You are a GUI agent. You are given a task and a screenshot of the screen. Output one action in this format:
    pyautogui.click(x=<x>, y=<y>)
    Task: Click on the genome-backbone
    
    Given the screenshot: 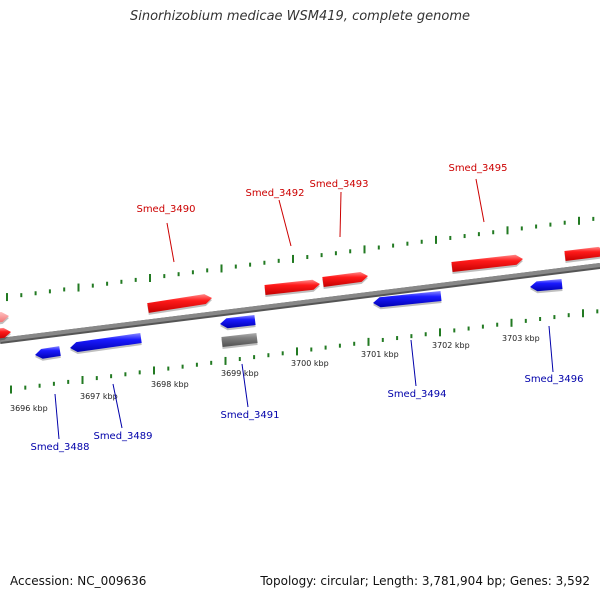 What is the action you would take?
    pyautogui.click(x=300, y=303)
    